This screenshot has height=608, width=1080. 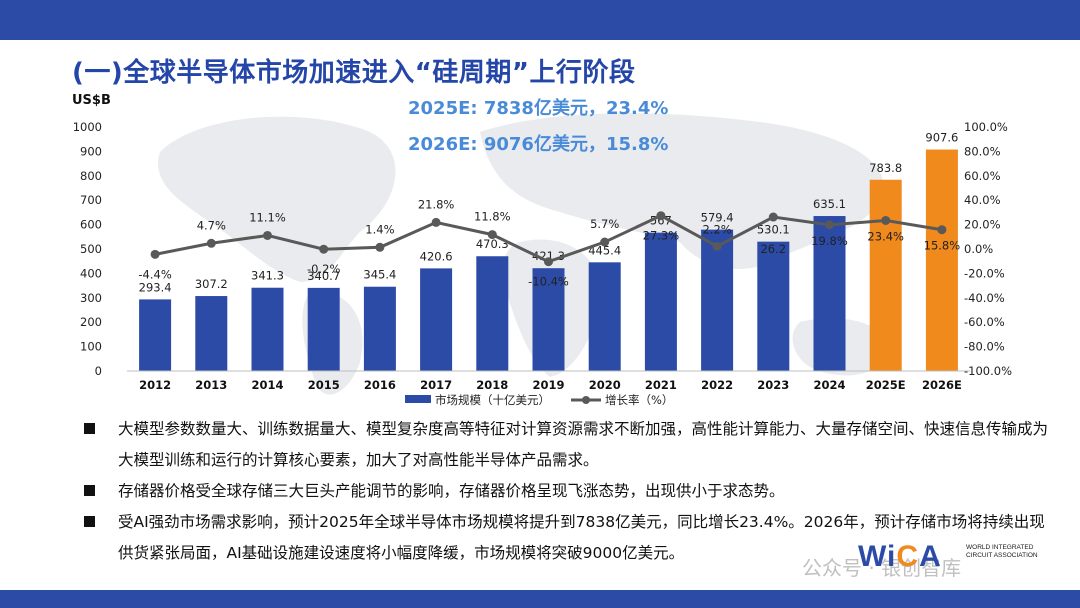 What do you see at coordinates (548, 282) in the screenshot?
I see `growth-rate-label: -10.4%` at bounding box center [548, 282].